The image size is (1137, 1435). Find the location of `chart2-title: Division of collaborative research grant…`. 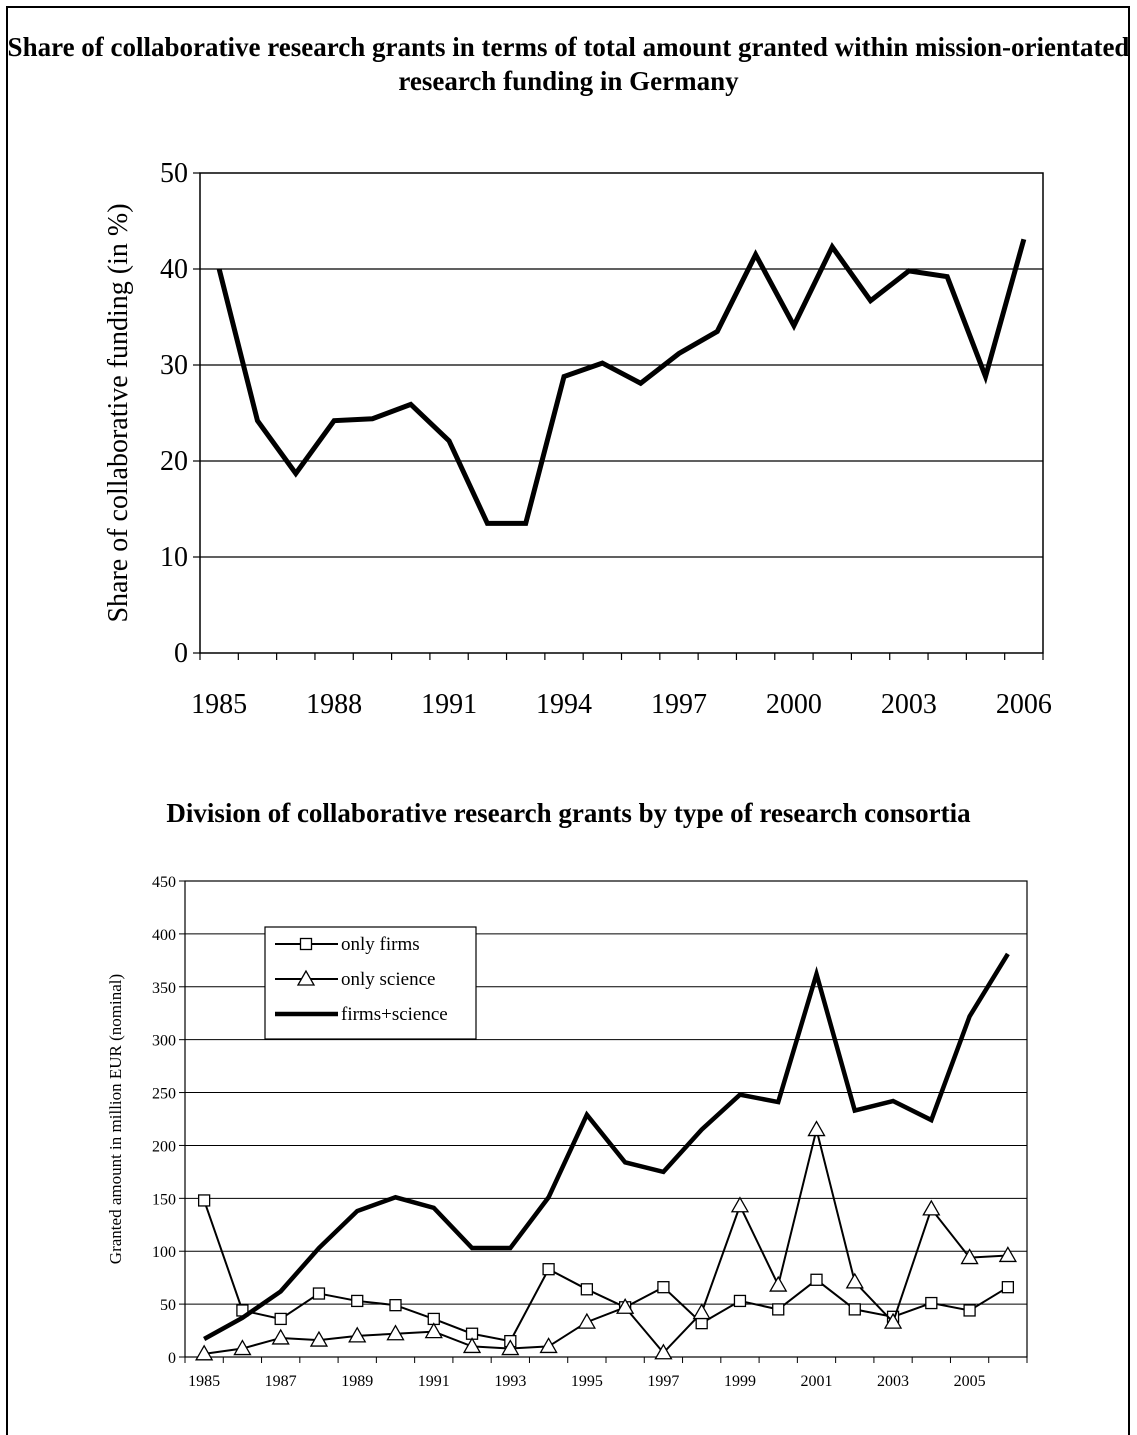

chart2-title: Division of collaborative research grant… is located at coordinates (568, 813).